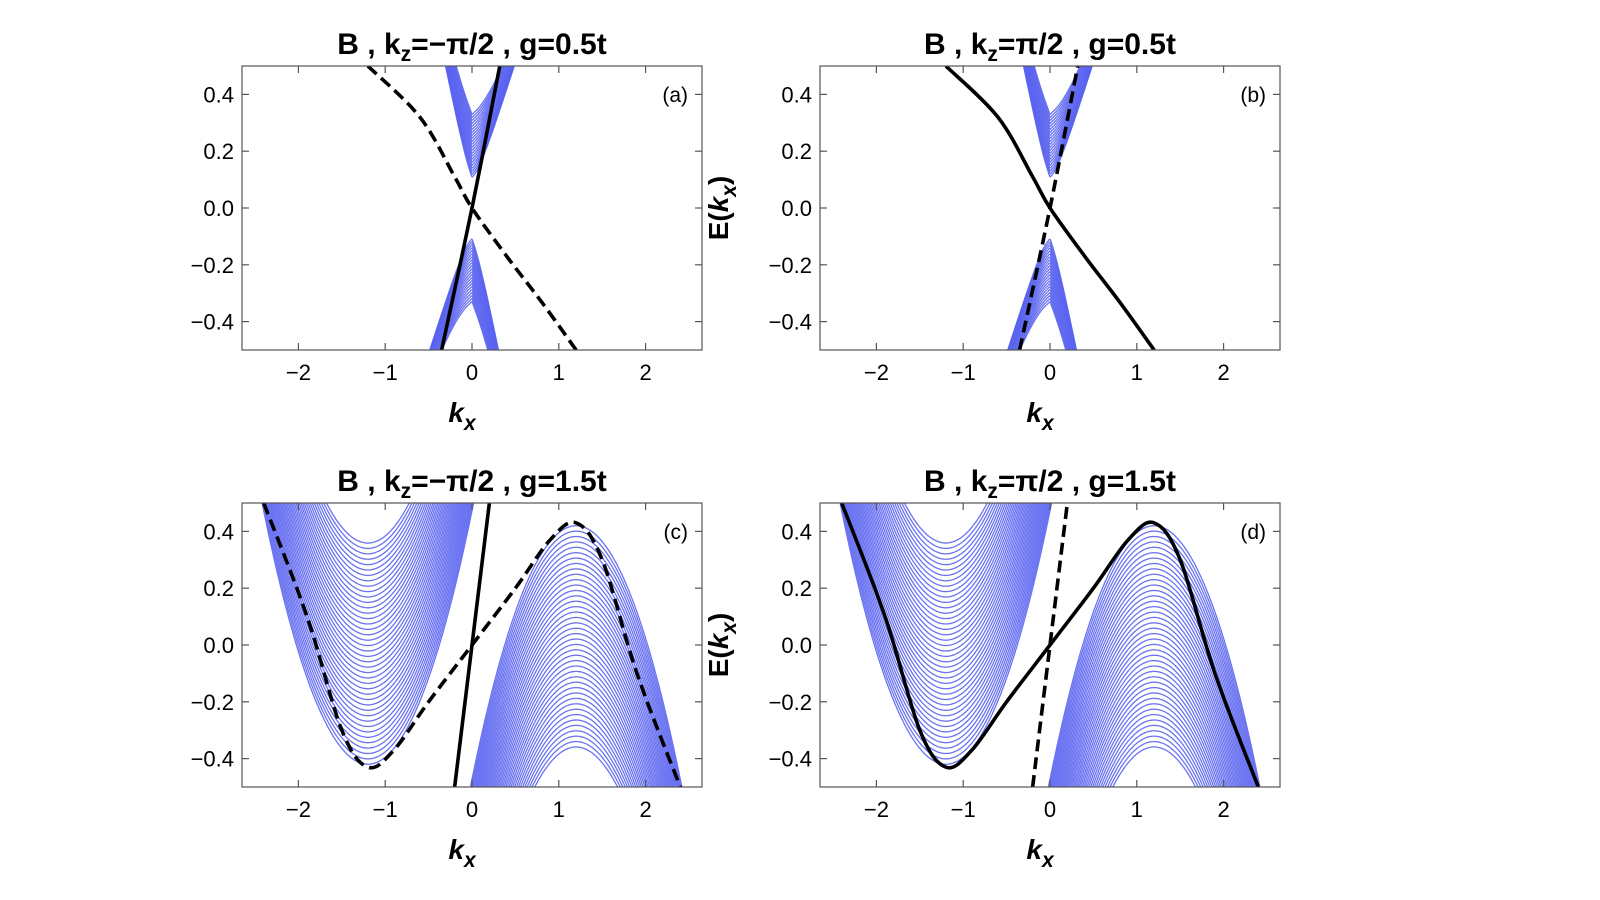 The image size is (1600, 900). I want to click on ytick-label-d-1: 0.2, so click(796, 588).